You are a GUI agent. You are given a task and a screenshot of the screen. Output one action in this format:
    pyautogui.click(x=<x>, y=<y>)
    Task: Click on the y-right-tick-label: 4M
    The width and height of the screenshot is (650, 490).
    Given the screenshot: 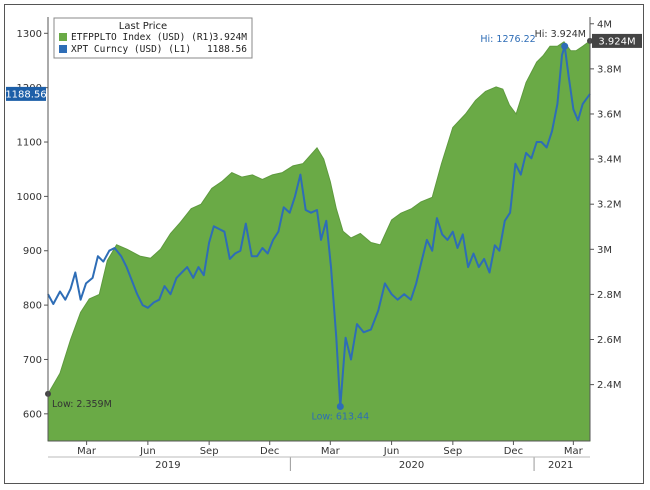 What is the action you would take?
    pyautogui.click(x=604, y=24)
    